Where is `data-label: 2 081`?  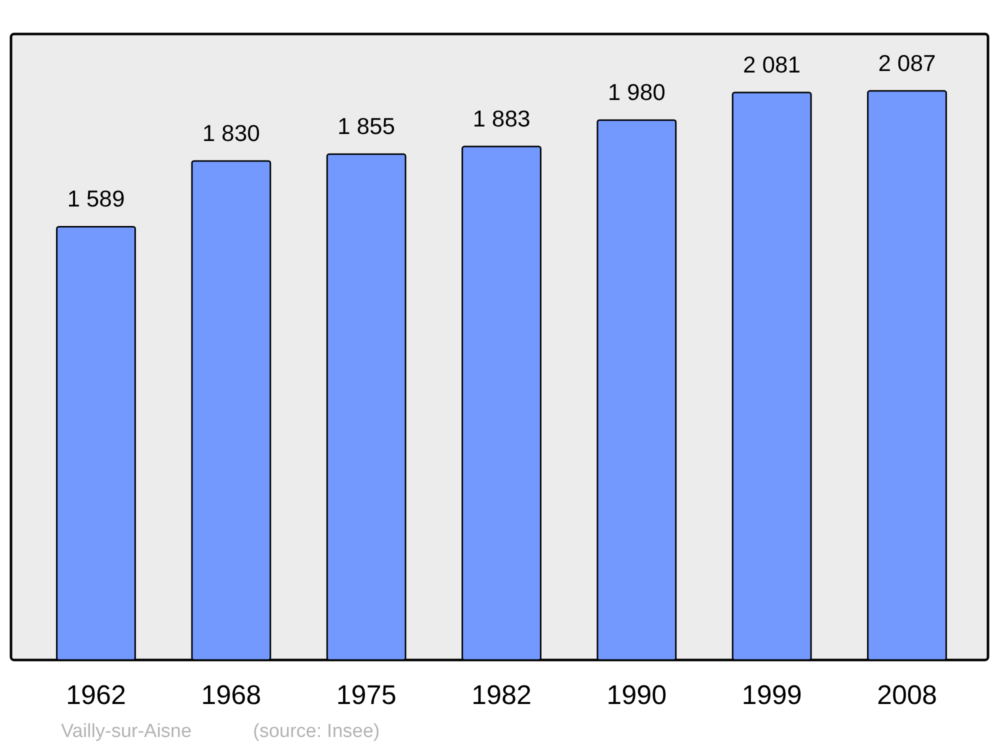
data-label: 2 081 is located at coordinates (772, 65).